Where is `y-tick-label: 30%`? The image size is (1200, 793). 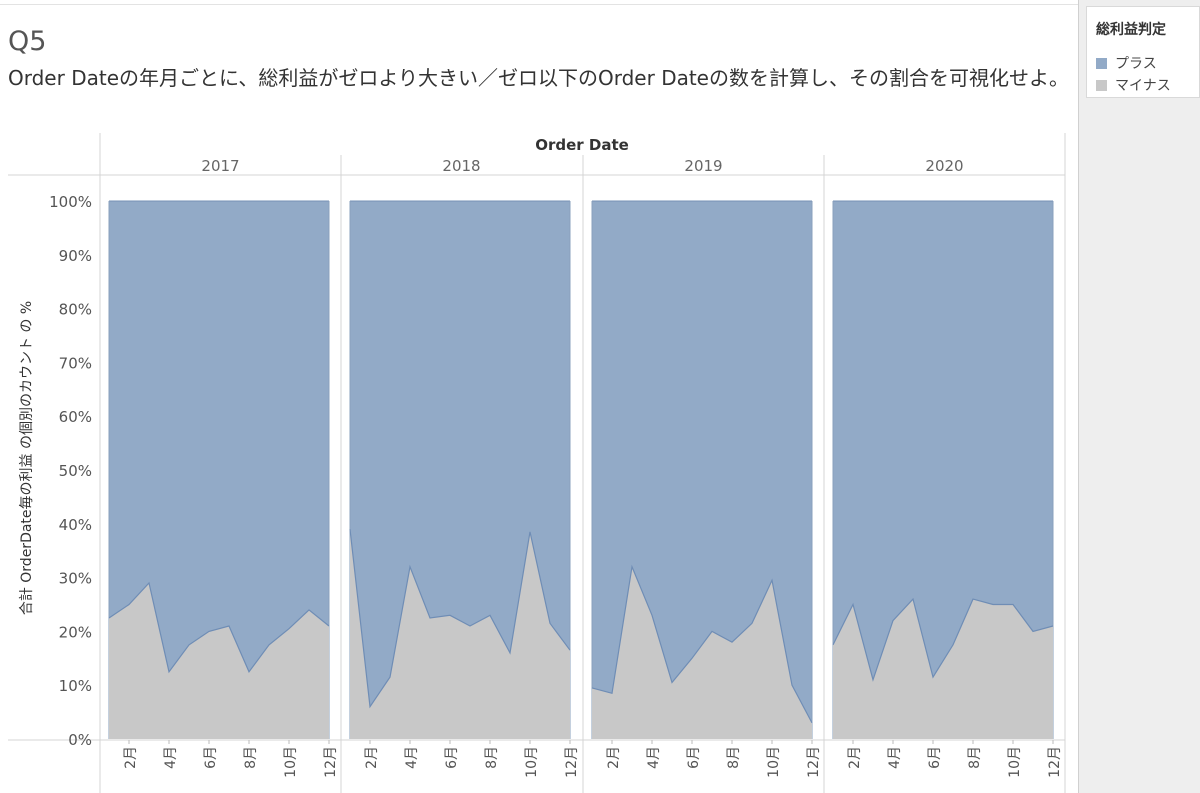 y-tick-label: 30% is located at coordinates (75, 579).